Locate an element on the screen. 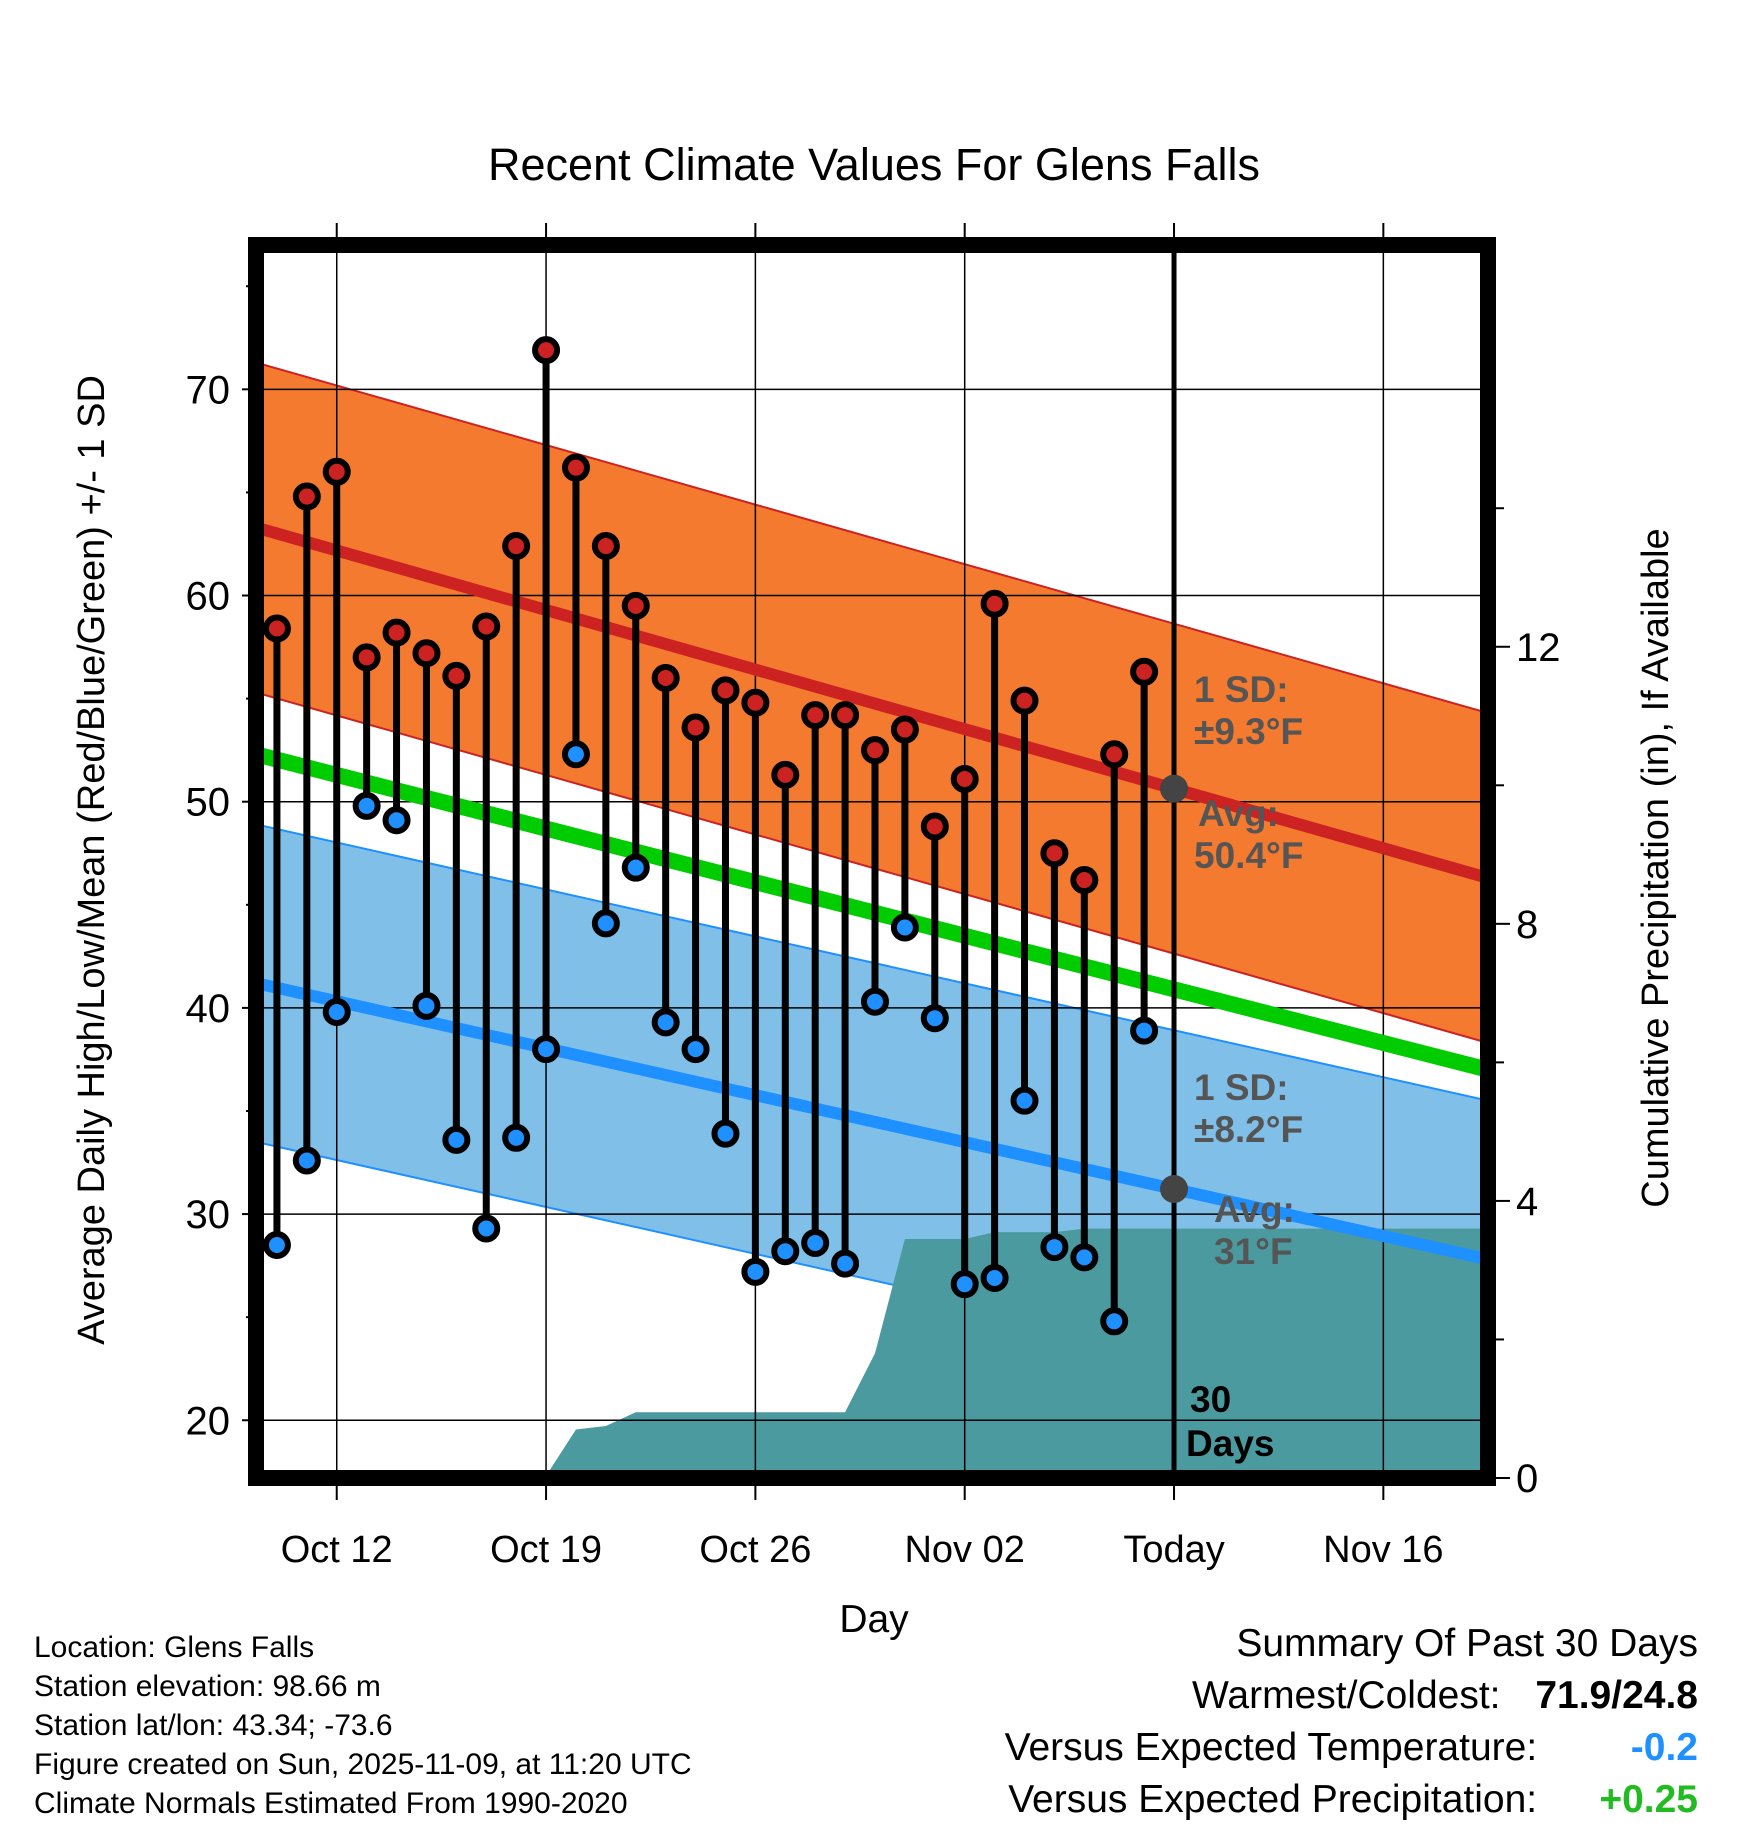 This screenshot has height=1828, width=1748. high-normal-line is located at coordinates (872, 702).